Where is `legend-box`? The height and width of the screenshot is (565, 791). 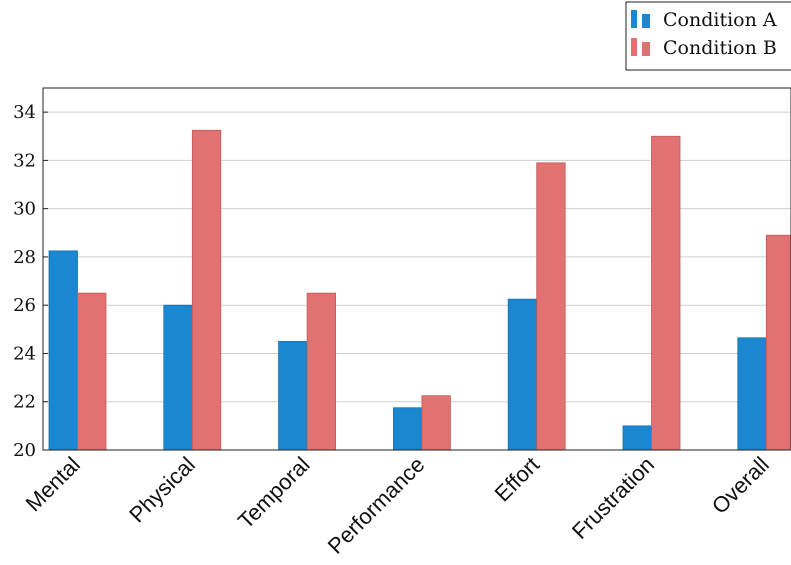
legend-box is located at coordinates (708, 36).